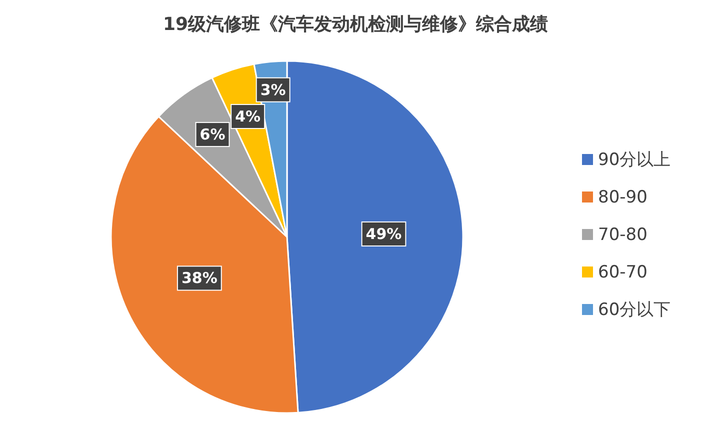  Describe the element at coordinates (248, 116) in the screenshot. I see `data-label: 4%` at that location.